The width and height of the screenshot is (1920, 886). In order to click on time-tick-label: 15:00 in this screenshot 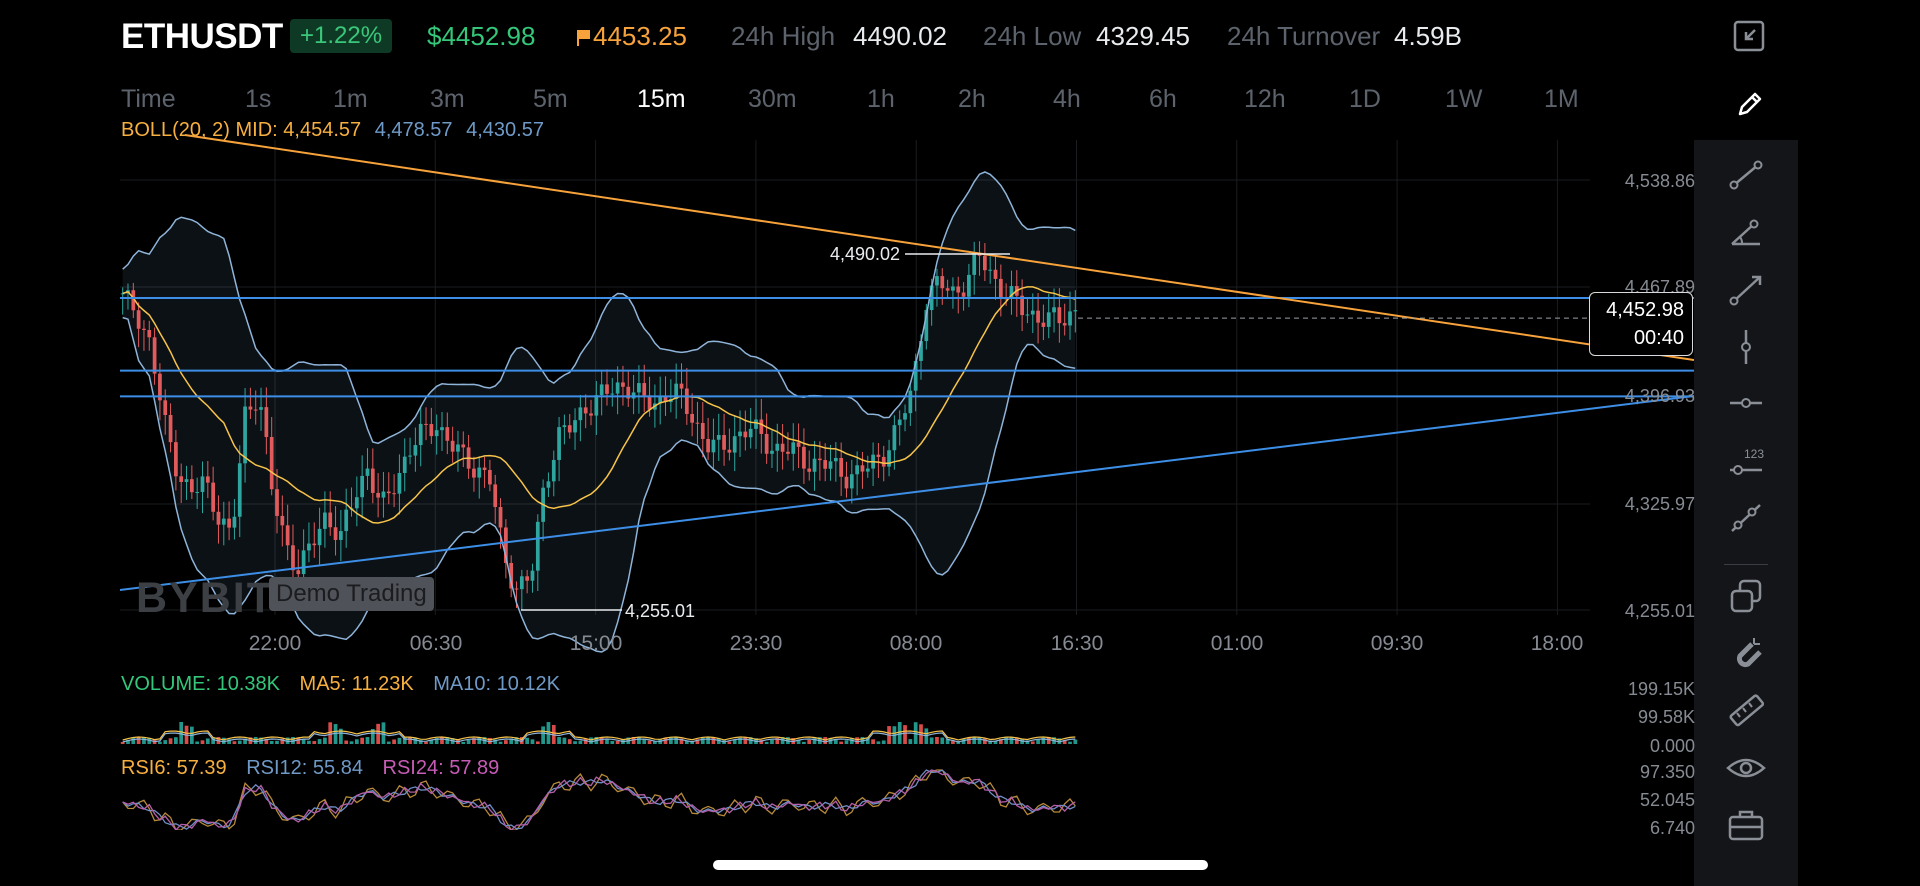, I will do `click(596, 643)`.